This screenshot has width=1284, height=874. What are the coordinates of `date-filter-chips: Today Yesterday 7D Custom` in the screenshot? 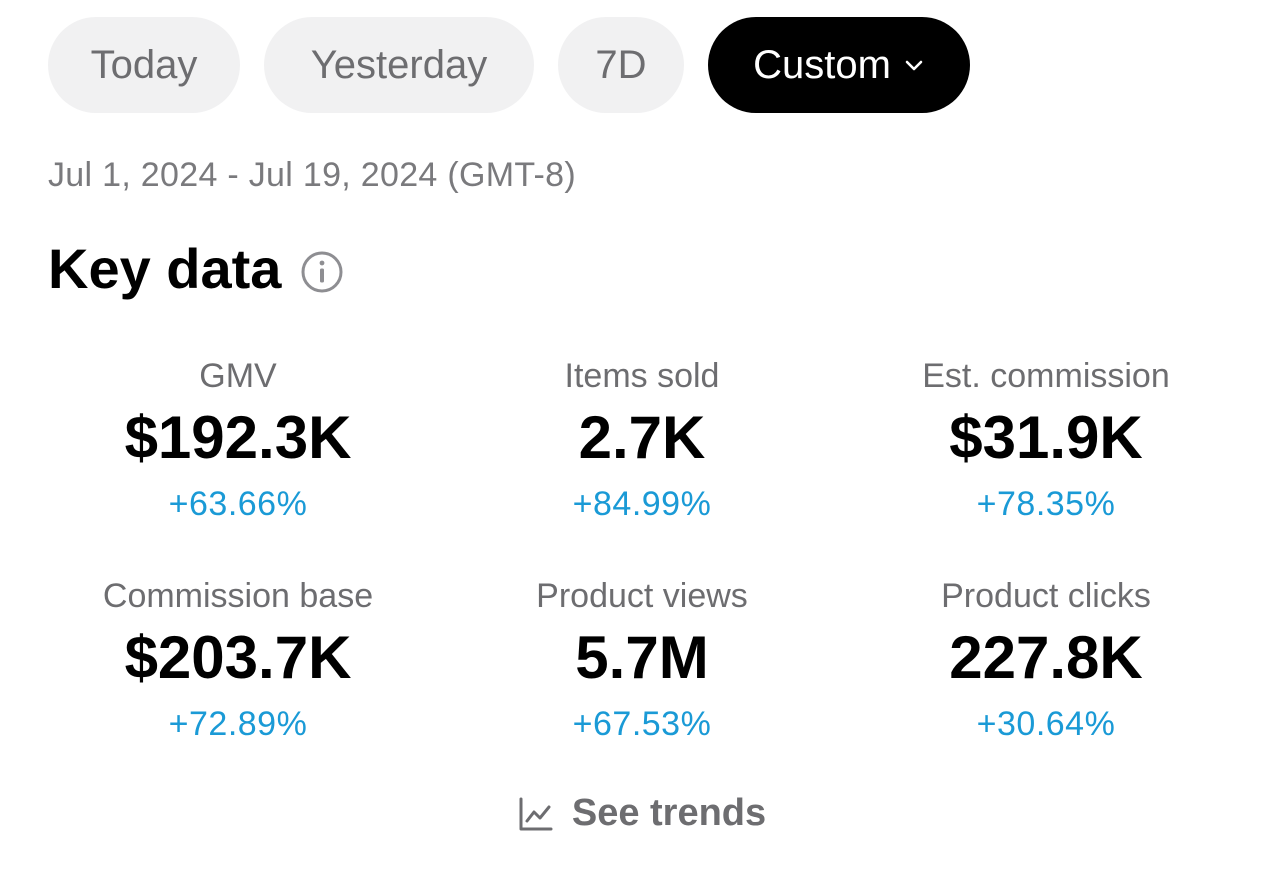 It's located at (509, 65).